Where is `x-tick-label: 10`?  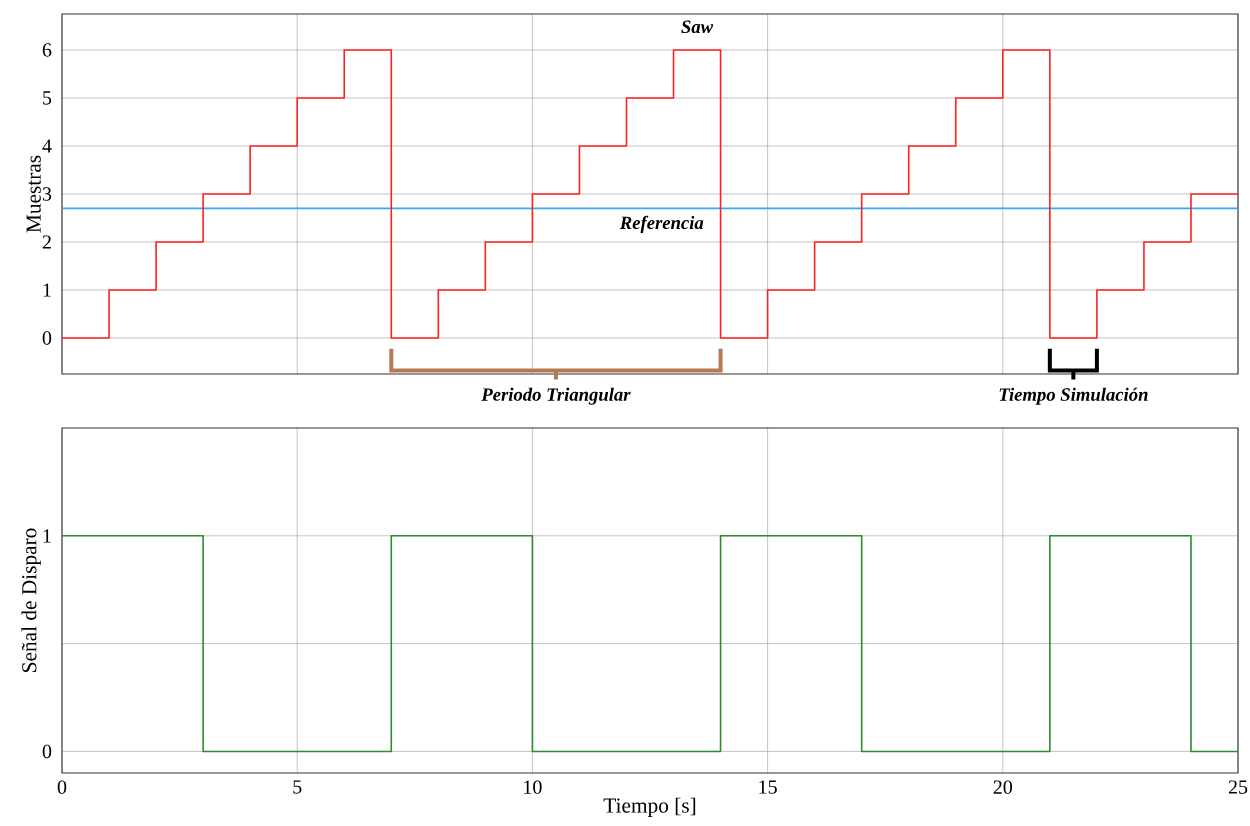 x-tick-label: 10 is located at coordinates (533, 787).